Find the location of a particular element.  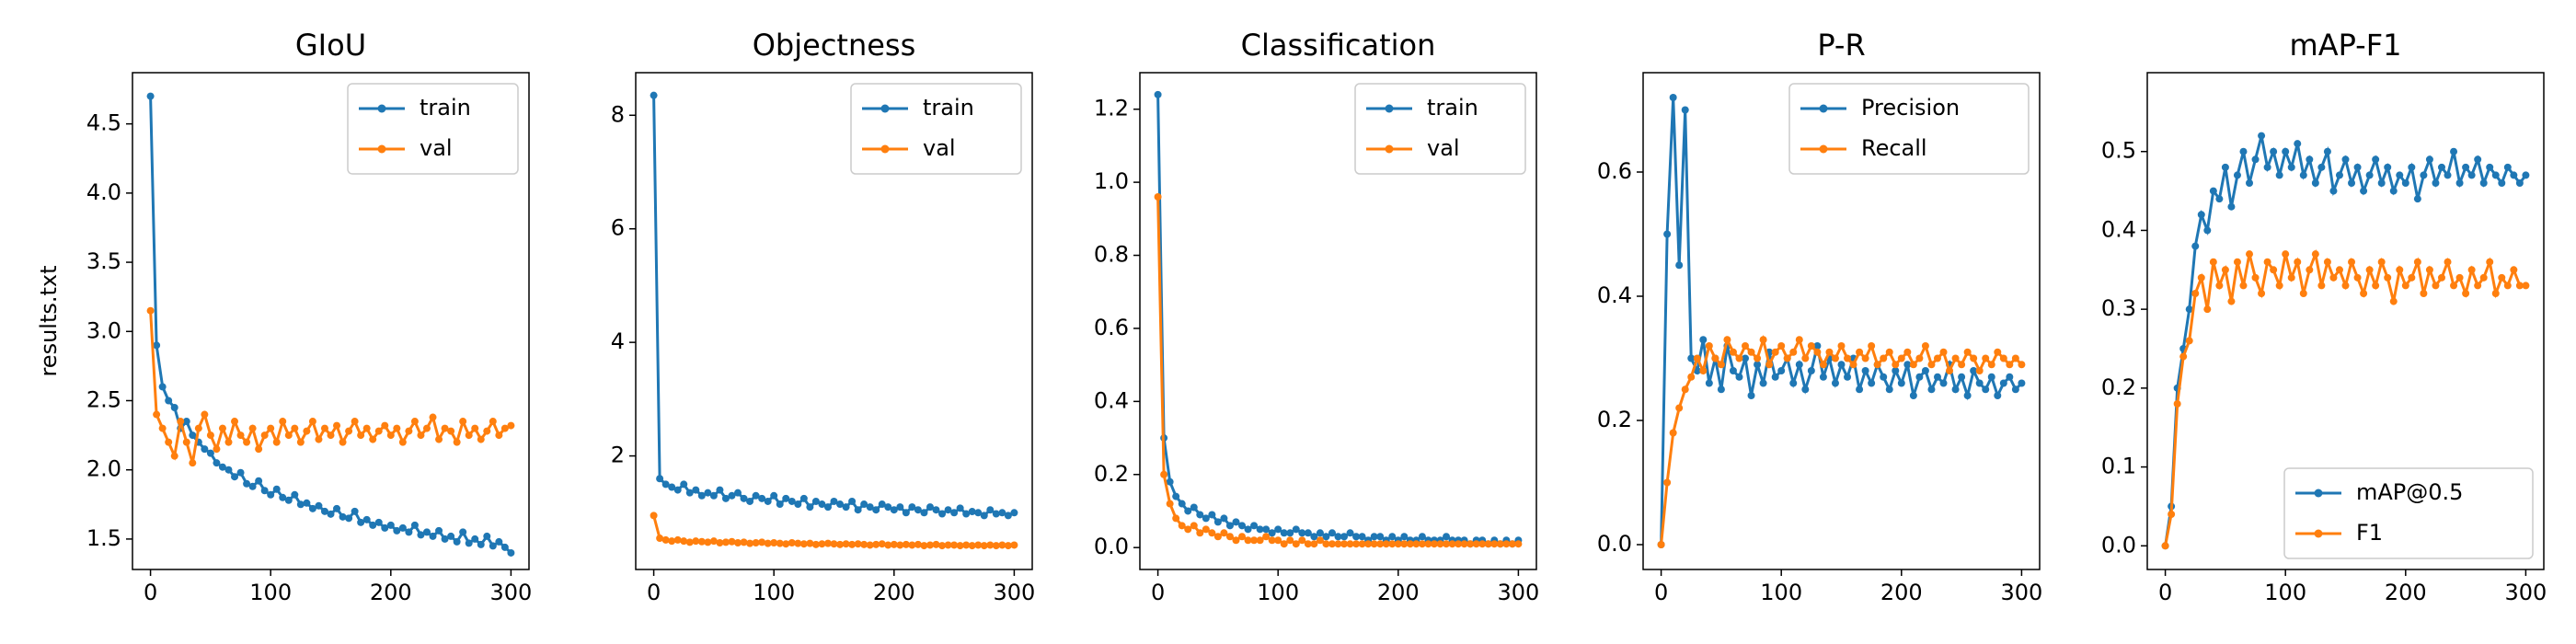

y-tick-label: 0.2 is located at coordinates (1111, 474).